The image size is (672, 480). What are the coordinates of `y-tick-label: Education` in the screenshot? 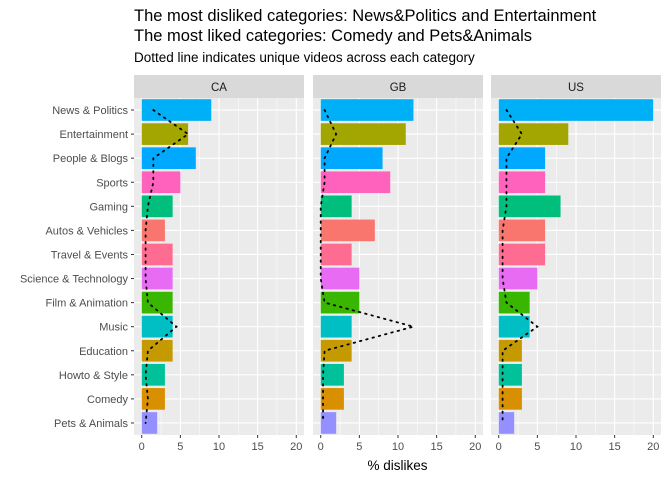 It's located at (103, 352).